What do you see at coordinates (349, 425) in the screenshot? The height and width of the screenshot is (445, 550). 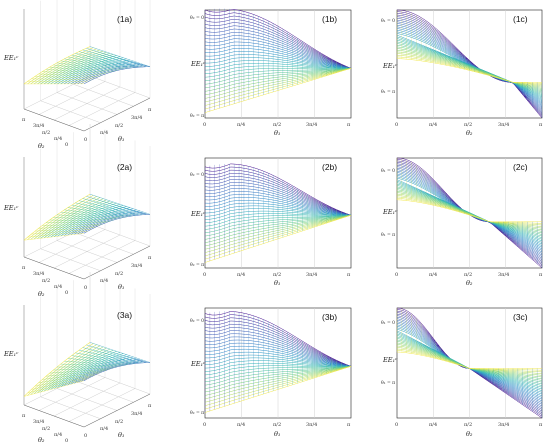 I see `xtick-3b-4: π` at bounding box center [349, 425].